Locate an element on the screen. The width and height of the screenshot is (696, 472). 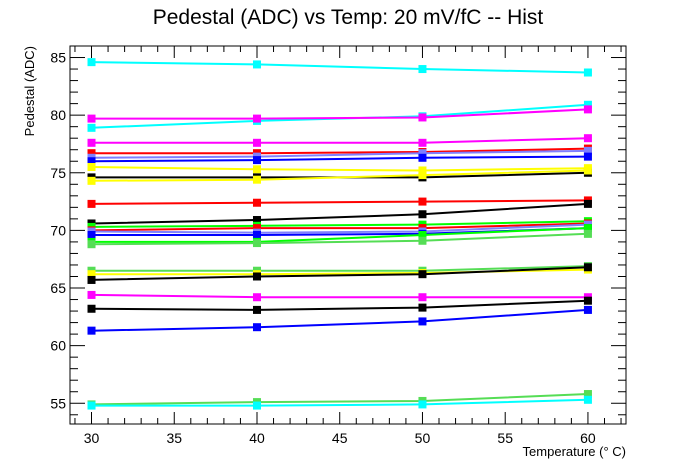
y-tick-label: 70 is located at coordinates (58, 230).